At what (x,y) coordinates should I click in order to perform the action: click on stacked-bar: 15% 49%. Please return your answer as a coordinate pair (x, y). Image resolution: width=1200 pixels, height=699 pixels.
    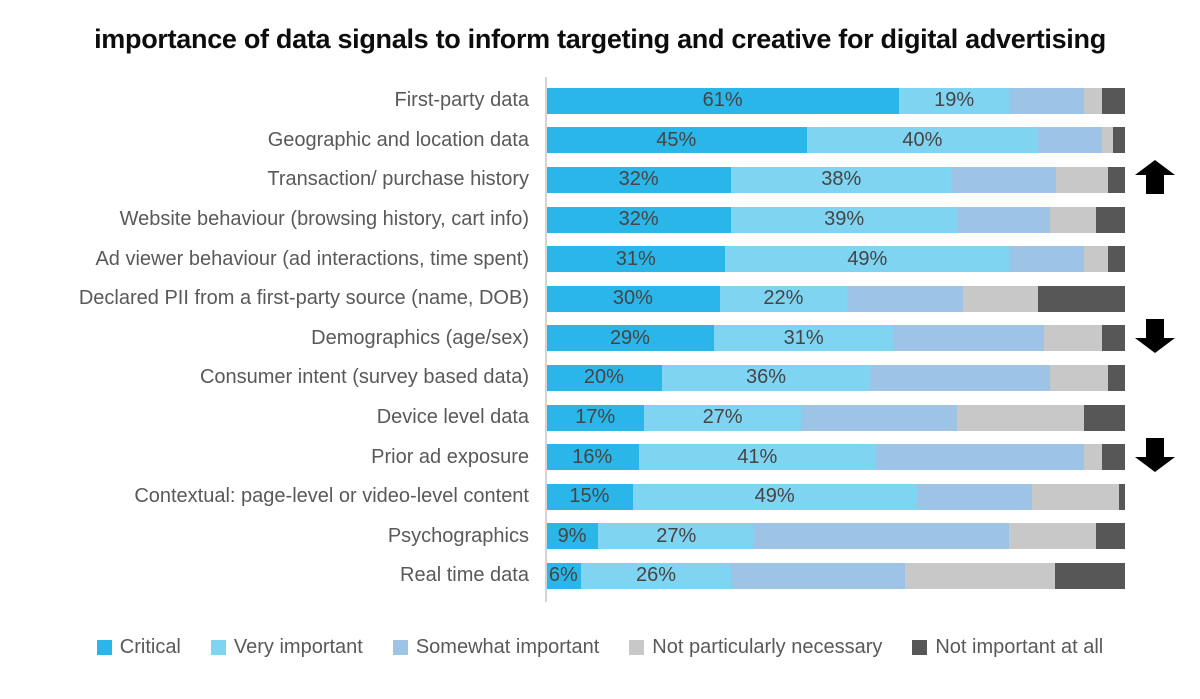
    Looking at the image, I should click on (835, 496).